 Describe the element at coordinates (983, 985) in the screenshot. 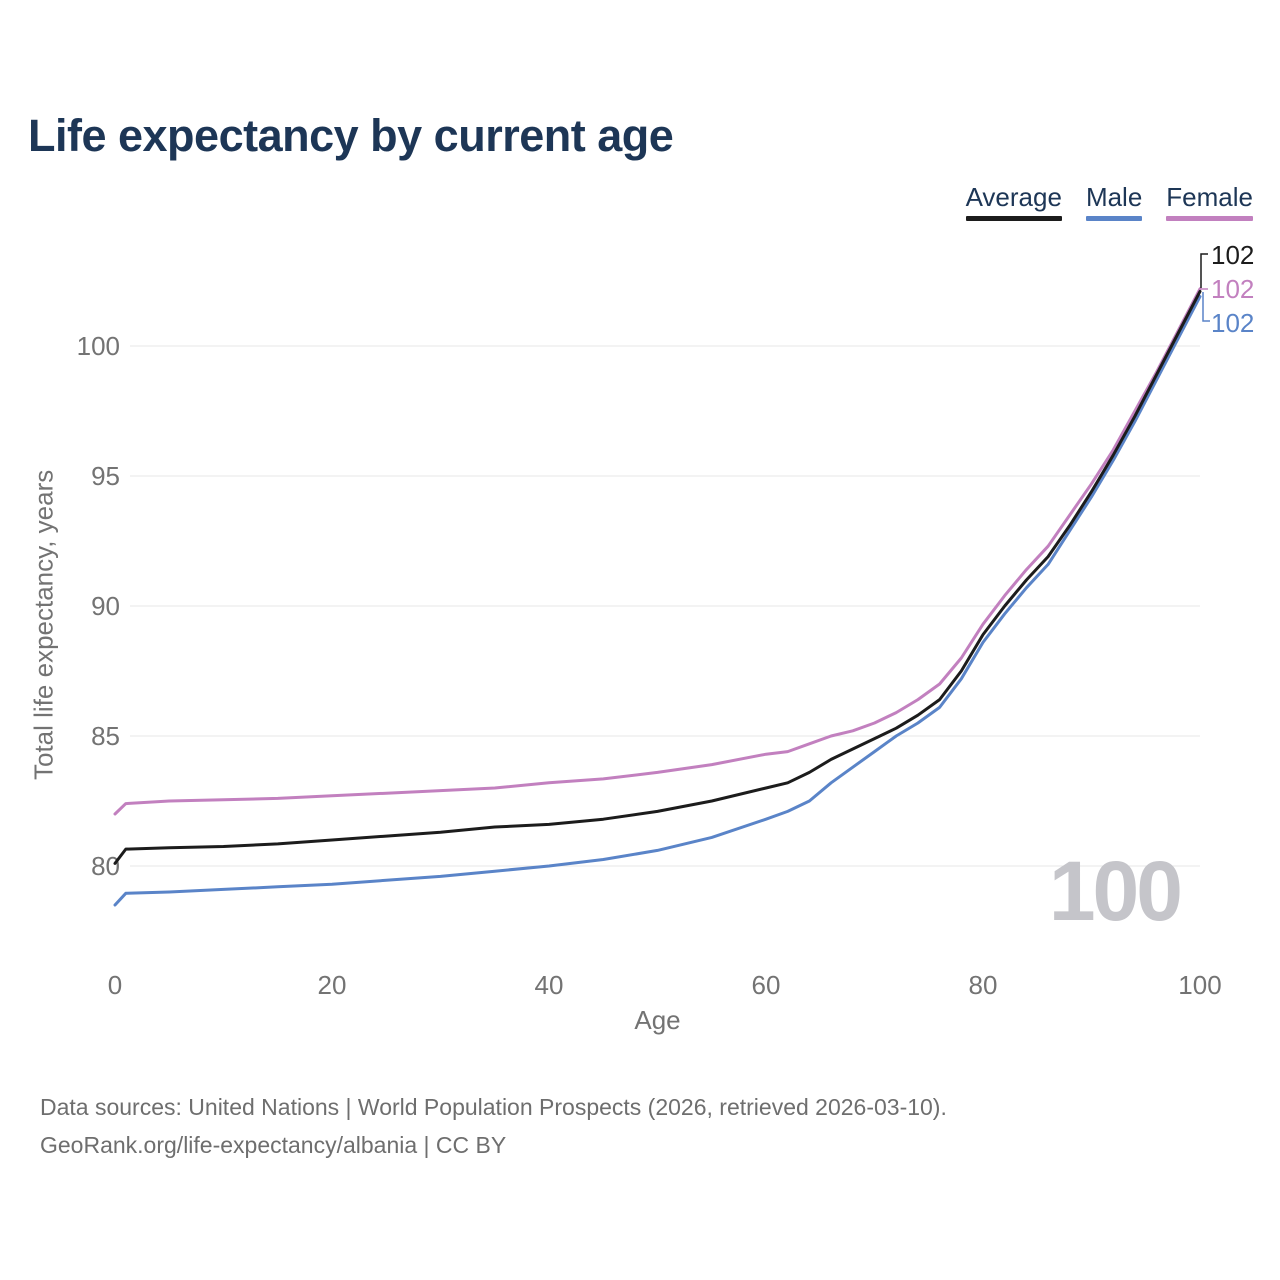

I see `x-tick-label-80: 80` at that location.